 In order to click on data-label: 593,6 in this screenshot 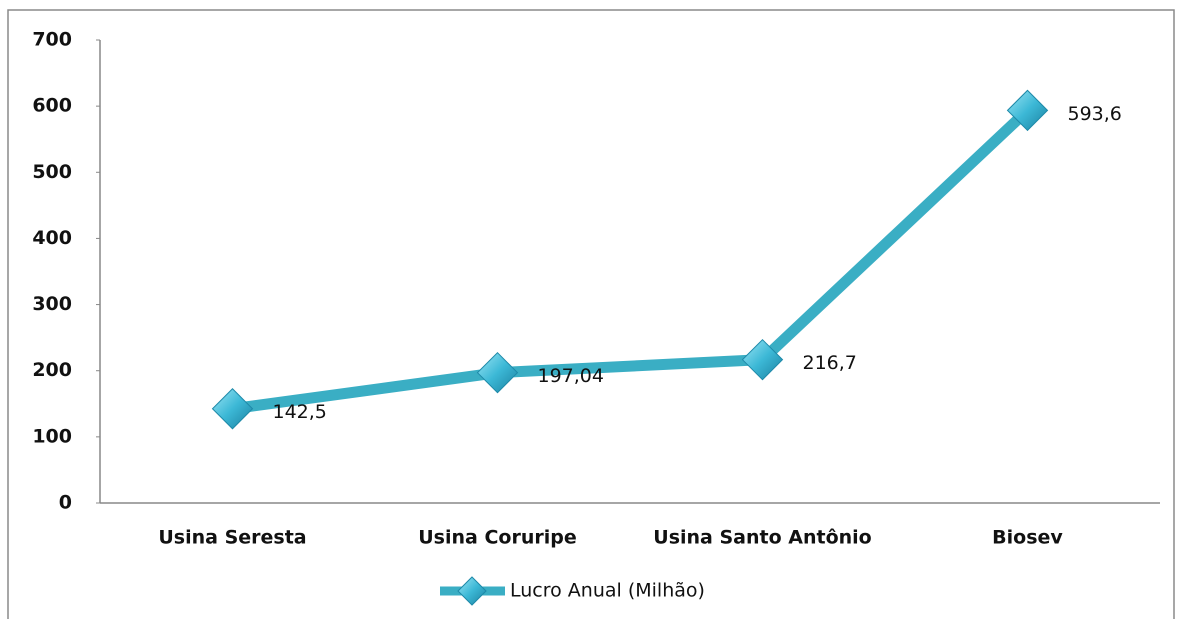, I will do `click(1095, 114)`.